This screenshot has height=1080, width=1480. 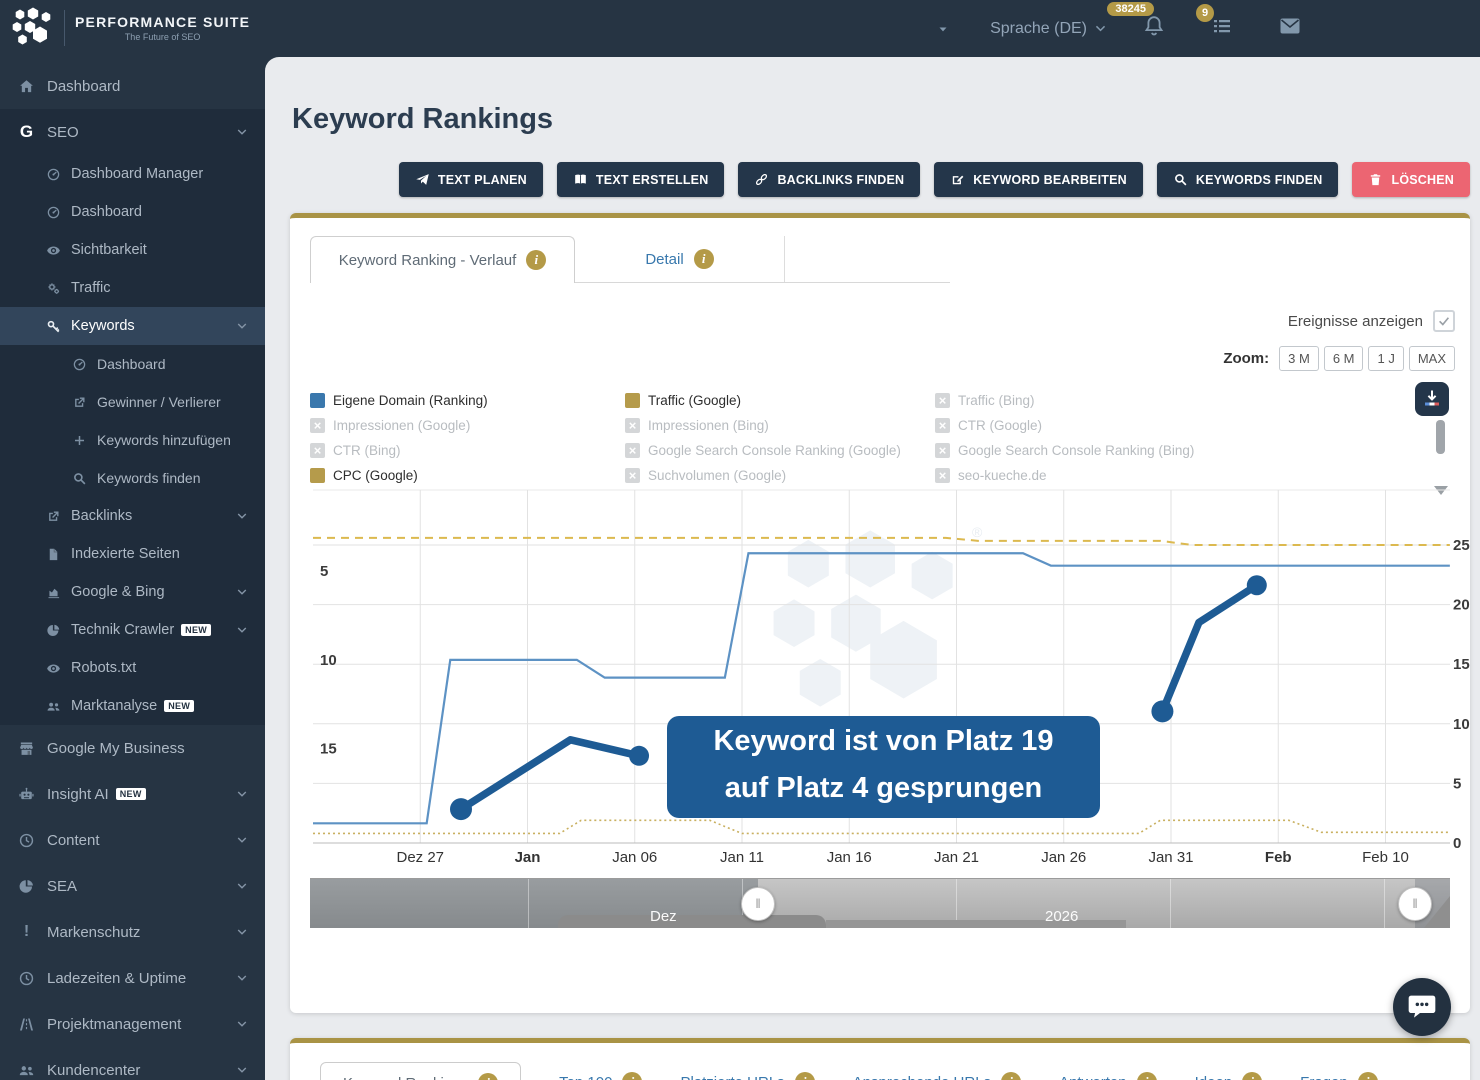 What do you see at coordinates (880, 903) in the screenshot?
I see `chart-range-navigator: Dez 2026 ‖ ‖` at bounding box center [880, 903].